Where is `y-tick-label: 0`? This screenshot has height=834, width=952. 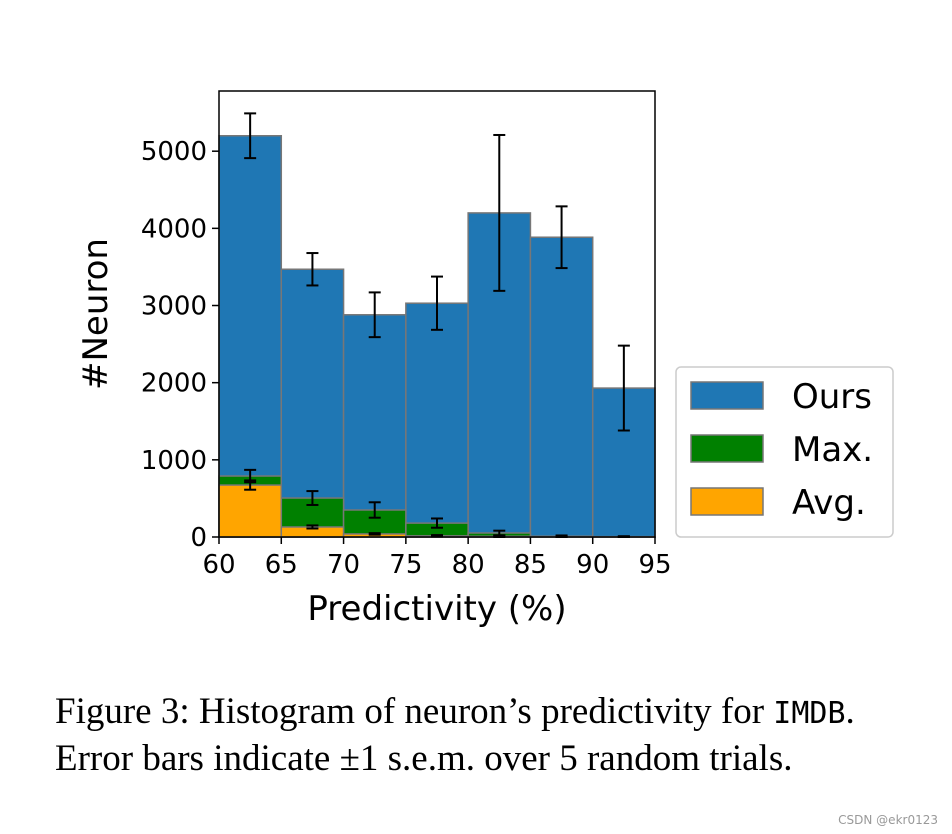
y-tick-label: 0 is located at coordinates (198, 538).